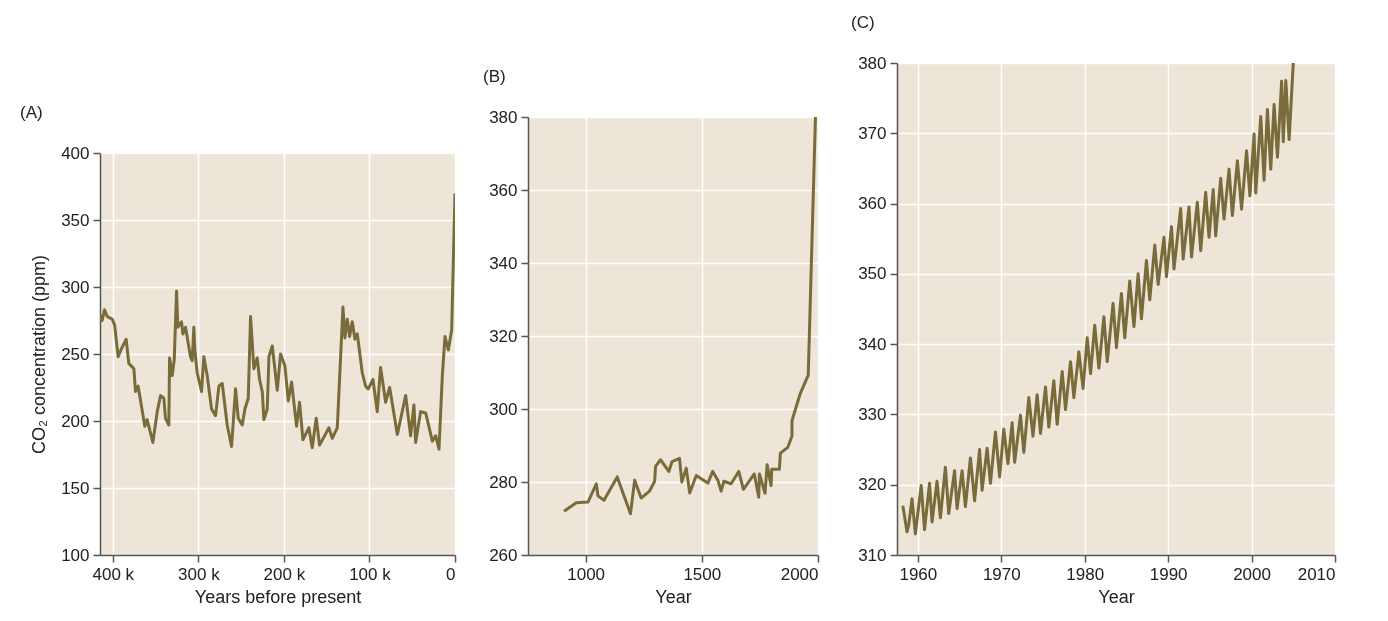  What do you see at coordinates (1085, 574) in the screenshot?
I see `x-tick-label: 1980` at bounding box center [1085, 574].